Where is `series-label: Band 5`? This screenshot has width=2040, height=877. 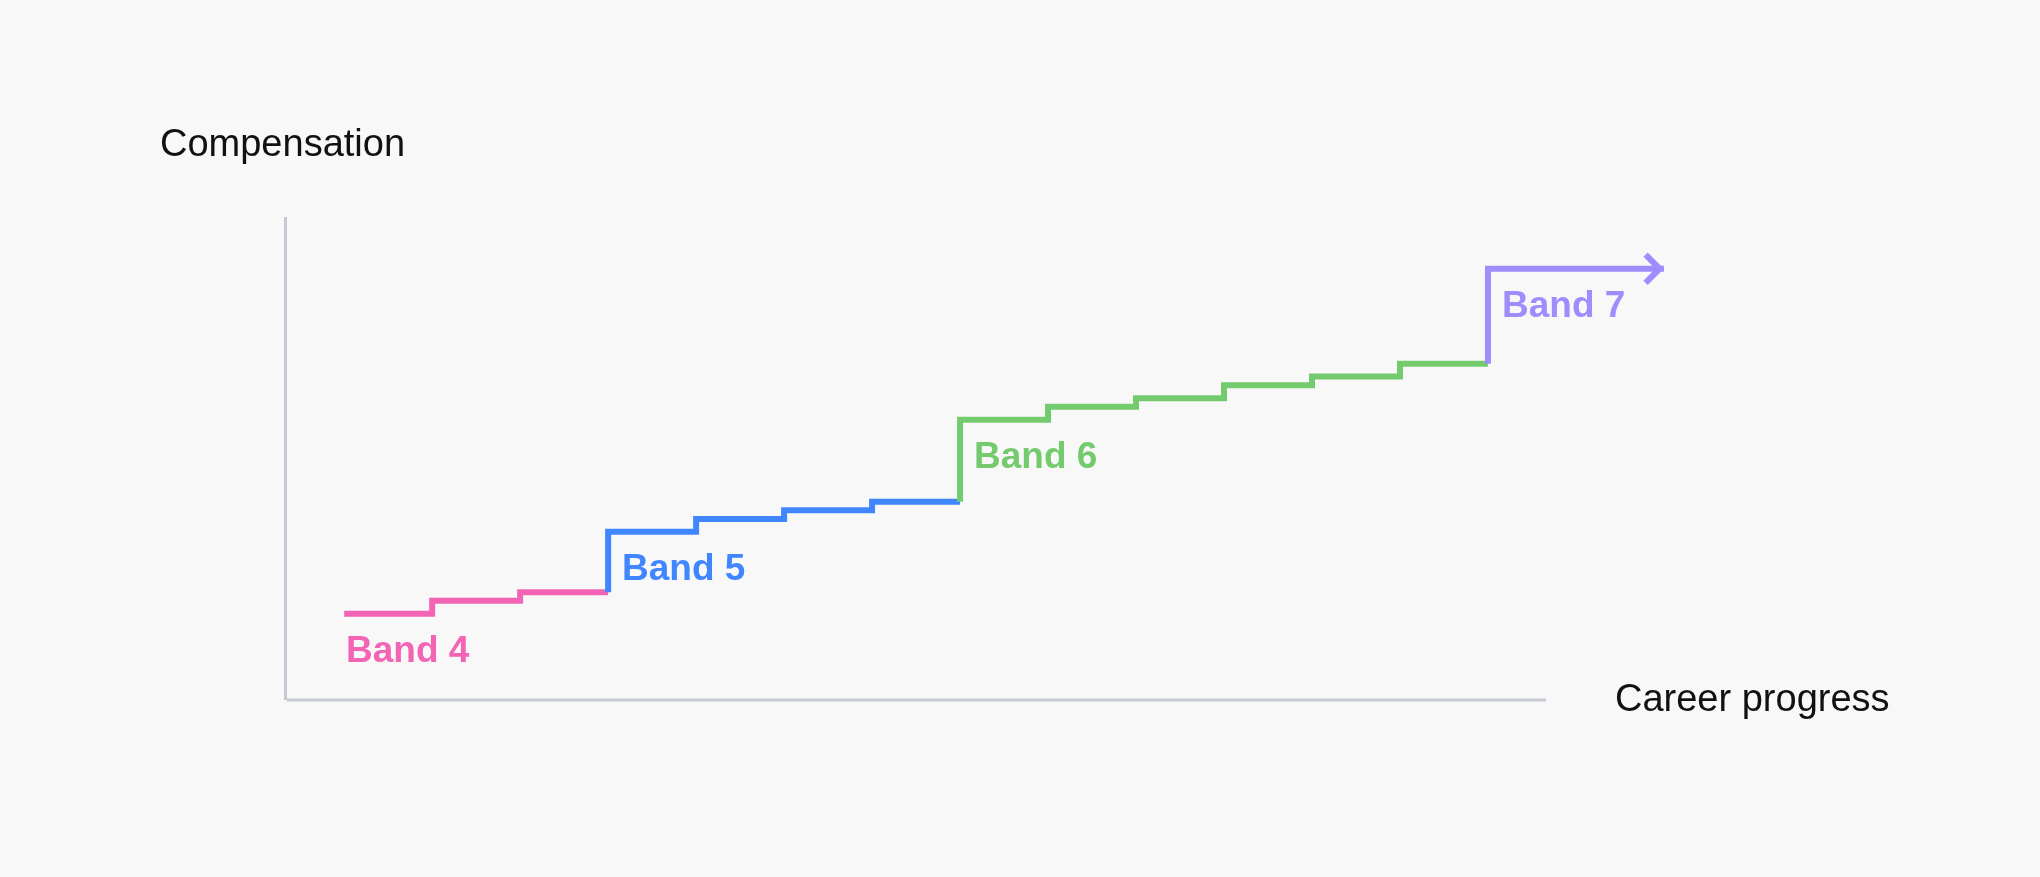
series-label: Band 5 is located at coordinates (684, 567).